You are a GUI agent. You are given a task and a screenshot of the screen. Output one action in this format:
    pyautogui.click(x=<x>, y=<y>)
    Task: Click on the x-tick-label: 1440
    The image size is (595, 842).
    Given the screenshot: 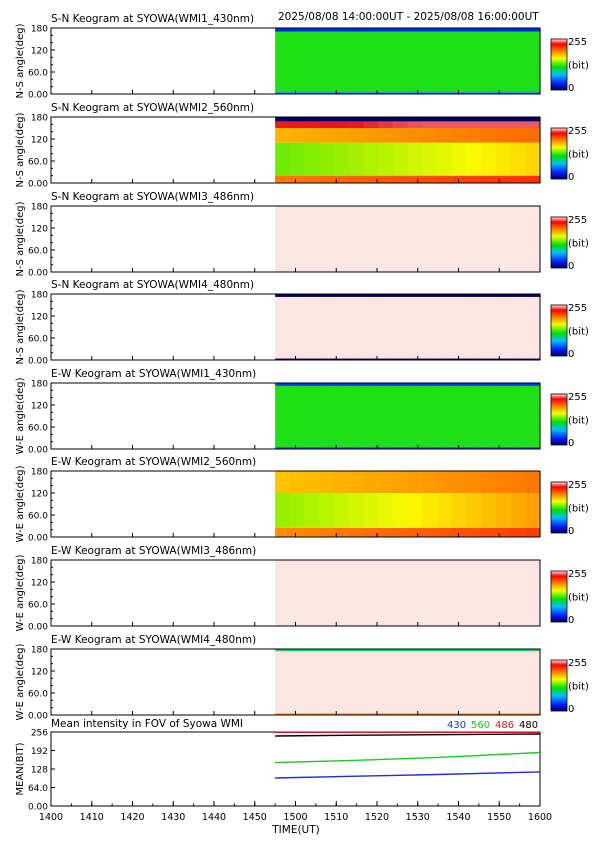 What is the action you would take?
    pyautogui.click(x=214, y=817)
    